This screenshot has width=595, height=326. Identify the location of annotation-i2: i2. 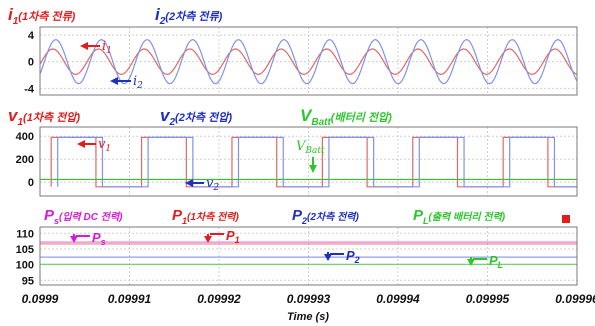
(126, 82).